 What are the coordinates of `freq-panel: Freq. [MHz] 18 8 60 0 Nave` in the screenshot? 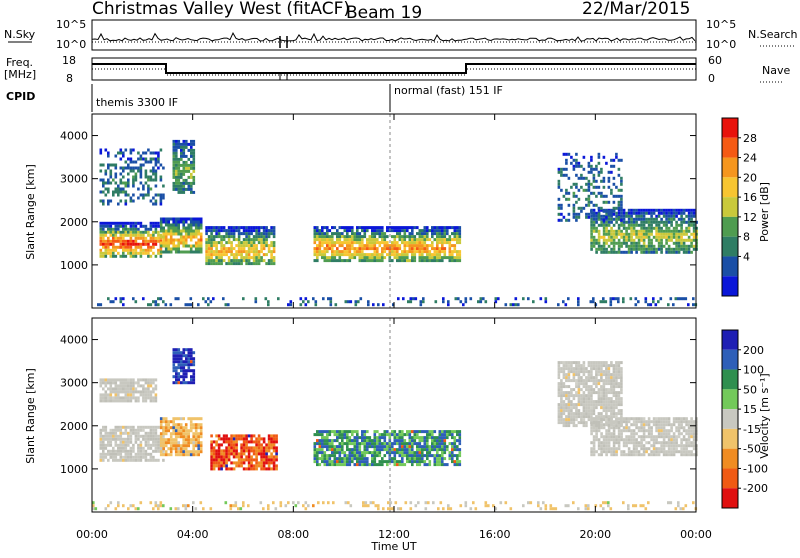 It's located at (397, 69).